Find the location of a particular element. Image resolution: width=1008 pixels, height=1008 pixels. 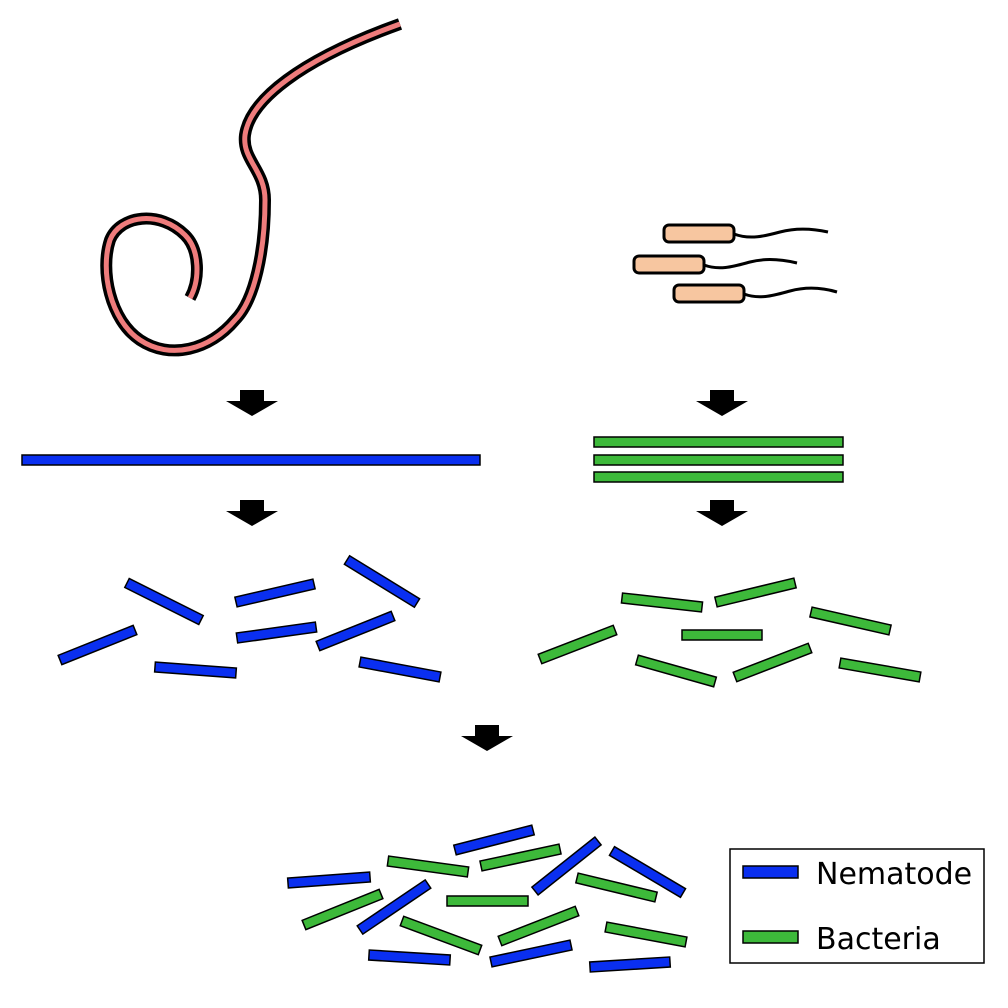

bacteria-cells-icon is located at coordinates (735, 263).